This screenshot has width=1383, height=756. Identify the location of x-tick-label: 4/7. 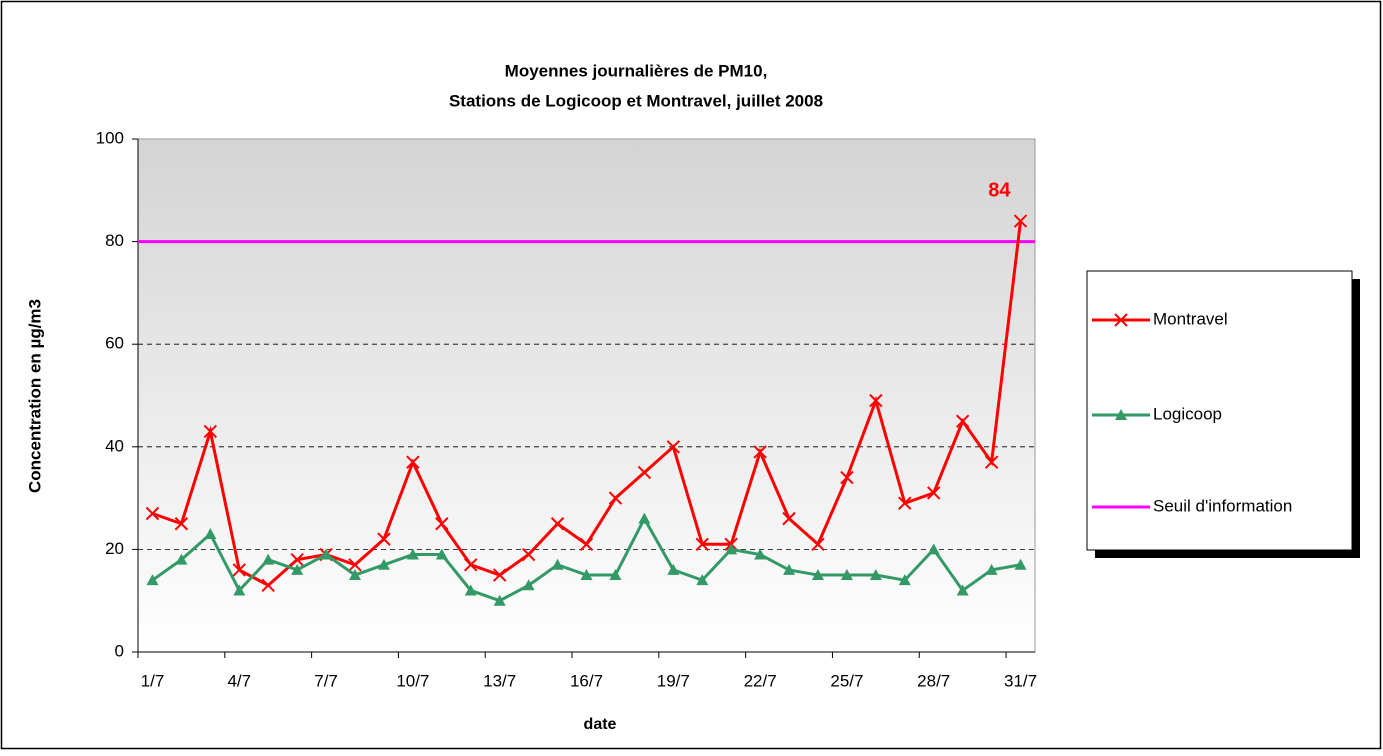
(239, 680).